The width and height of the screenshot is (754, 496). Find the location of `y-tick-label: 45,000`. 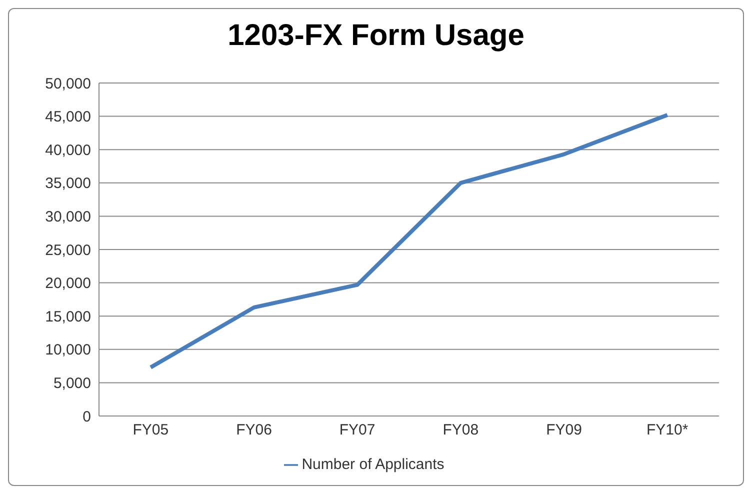

y-tick-label: 45,000 is located at coordinates (68, 117).